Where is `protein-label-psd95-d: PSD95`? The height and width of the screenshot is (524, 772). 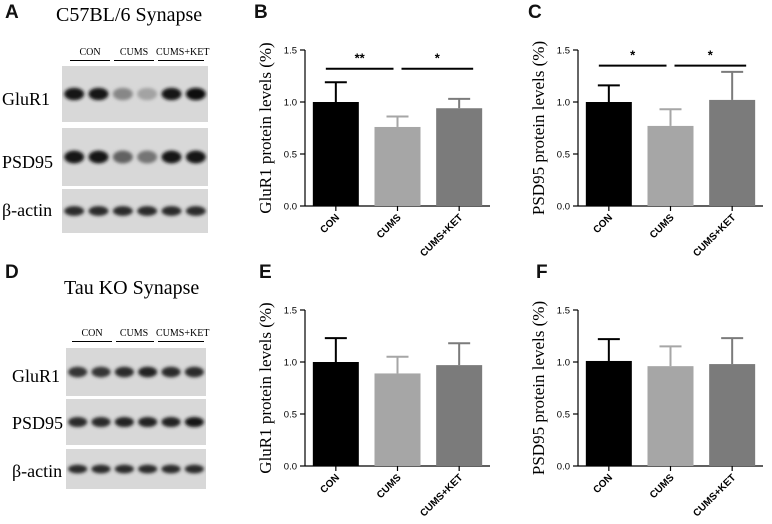 protein-label-psd95-d: PSD95 is located at coordinates (38, 423).